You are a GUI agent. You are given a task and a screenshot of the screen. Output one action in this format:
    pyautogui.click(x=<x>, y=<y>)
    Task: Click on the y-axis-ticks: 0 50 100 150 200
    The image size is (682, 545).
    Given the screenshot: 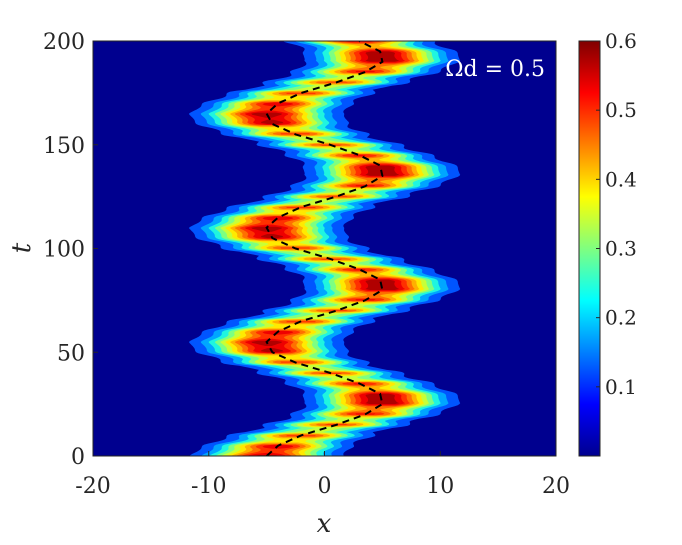 What is the action you would take?
    pyautogui.click(x=70, y=250)
    